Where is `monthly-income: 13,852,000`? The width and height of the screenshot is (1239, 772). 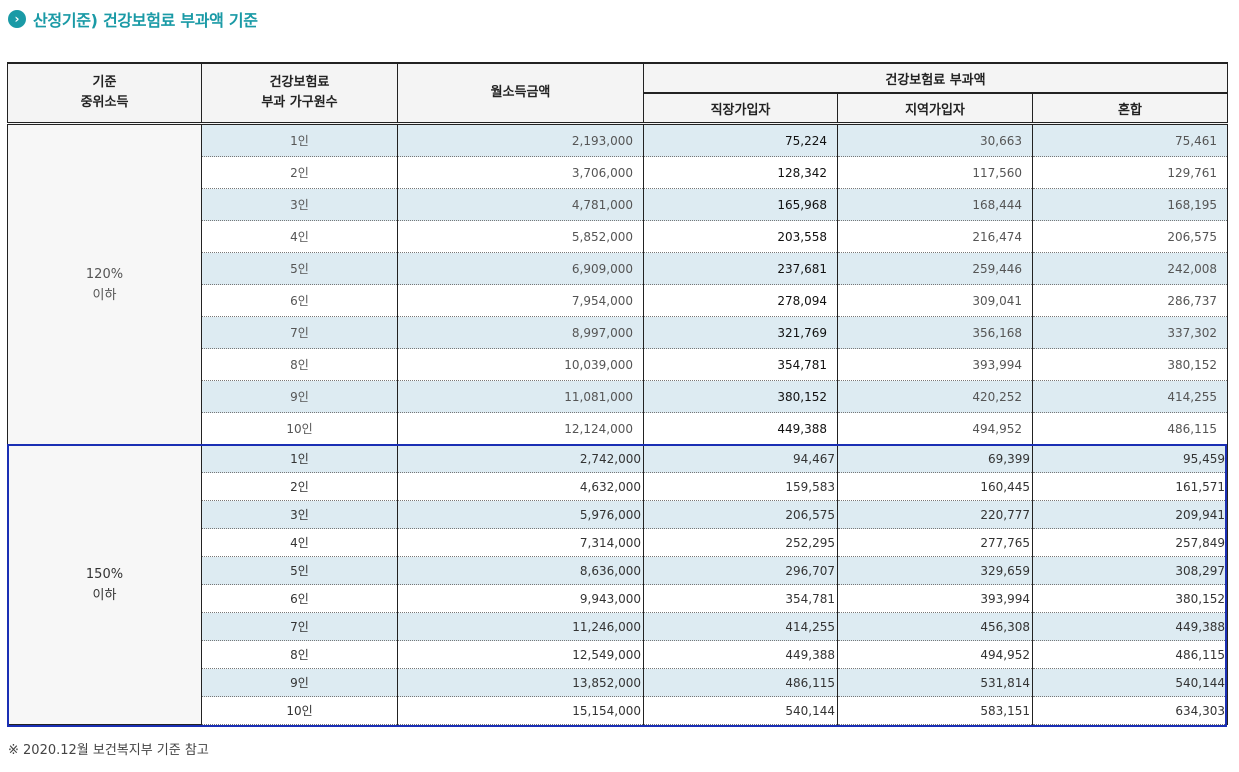
monthly-income: 13,852,000 is located at coordinates (520, 682).